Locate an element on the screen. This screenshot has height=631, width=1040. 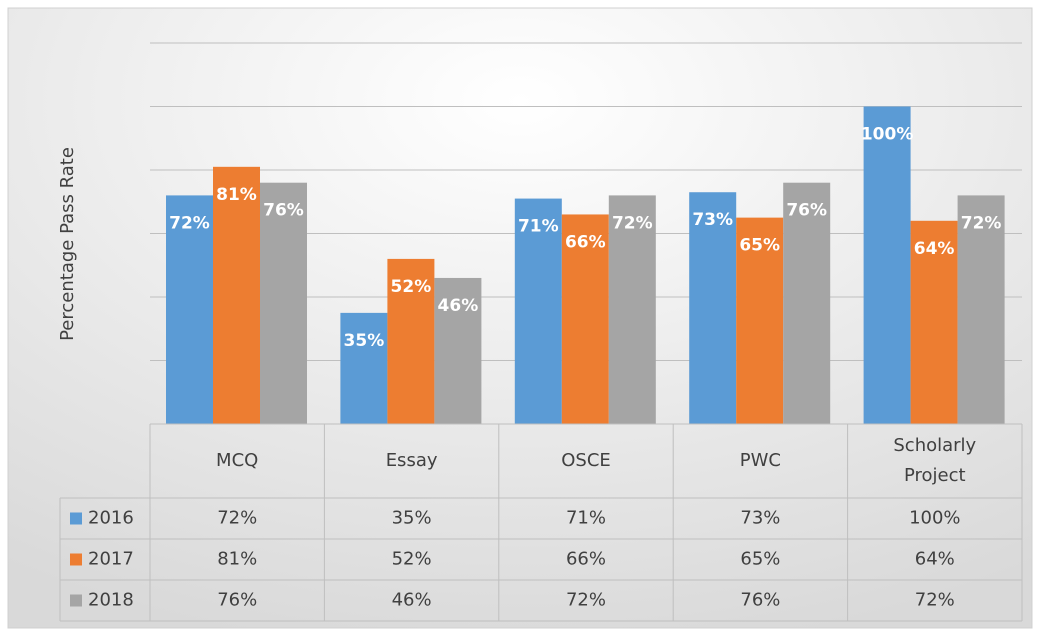
value-label: 46% is located at coordinates (458, 306).